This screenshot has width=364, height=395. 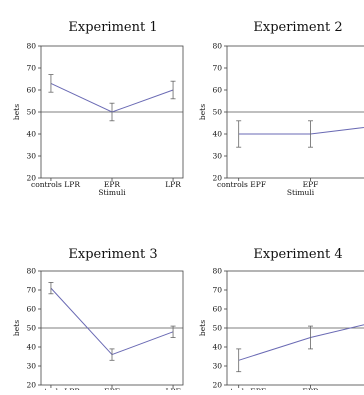 What do you see at coordinates (241, 184) in the screenshot?
I see `x-tick-label: controls EPF` at bounding box center [241, 184].